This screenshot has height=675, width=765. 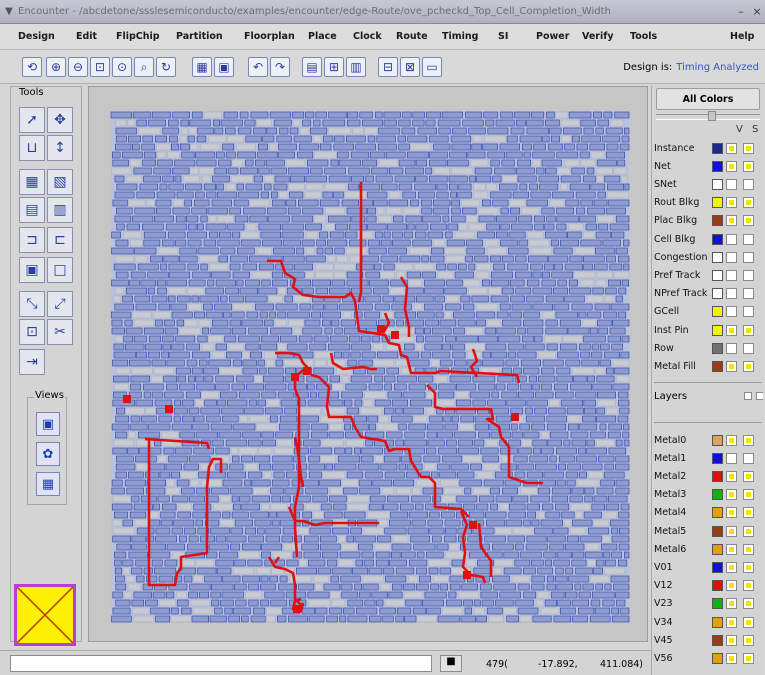 What do you see at coordinates (731, 148) in the screenshot?
I see `obj-instance-visible-checkbox` at bounding box center [731, 148].